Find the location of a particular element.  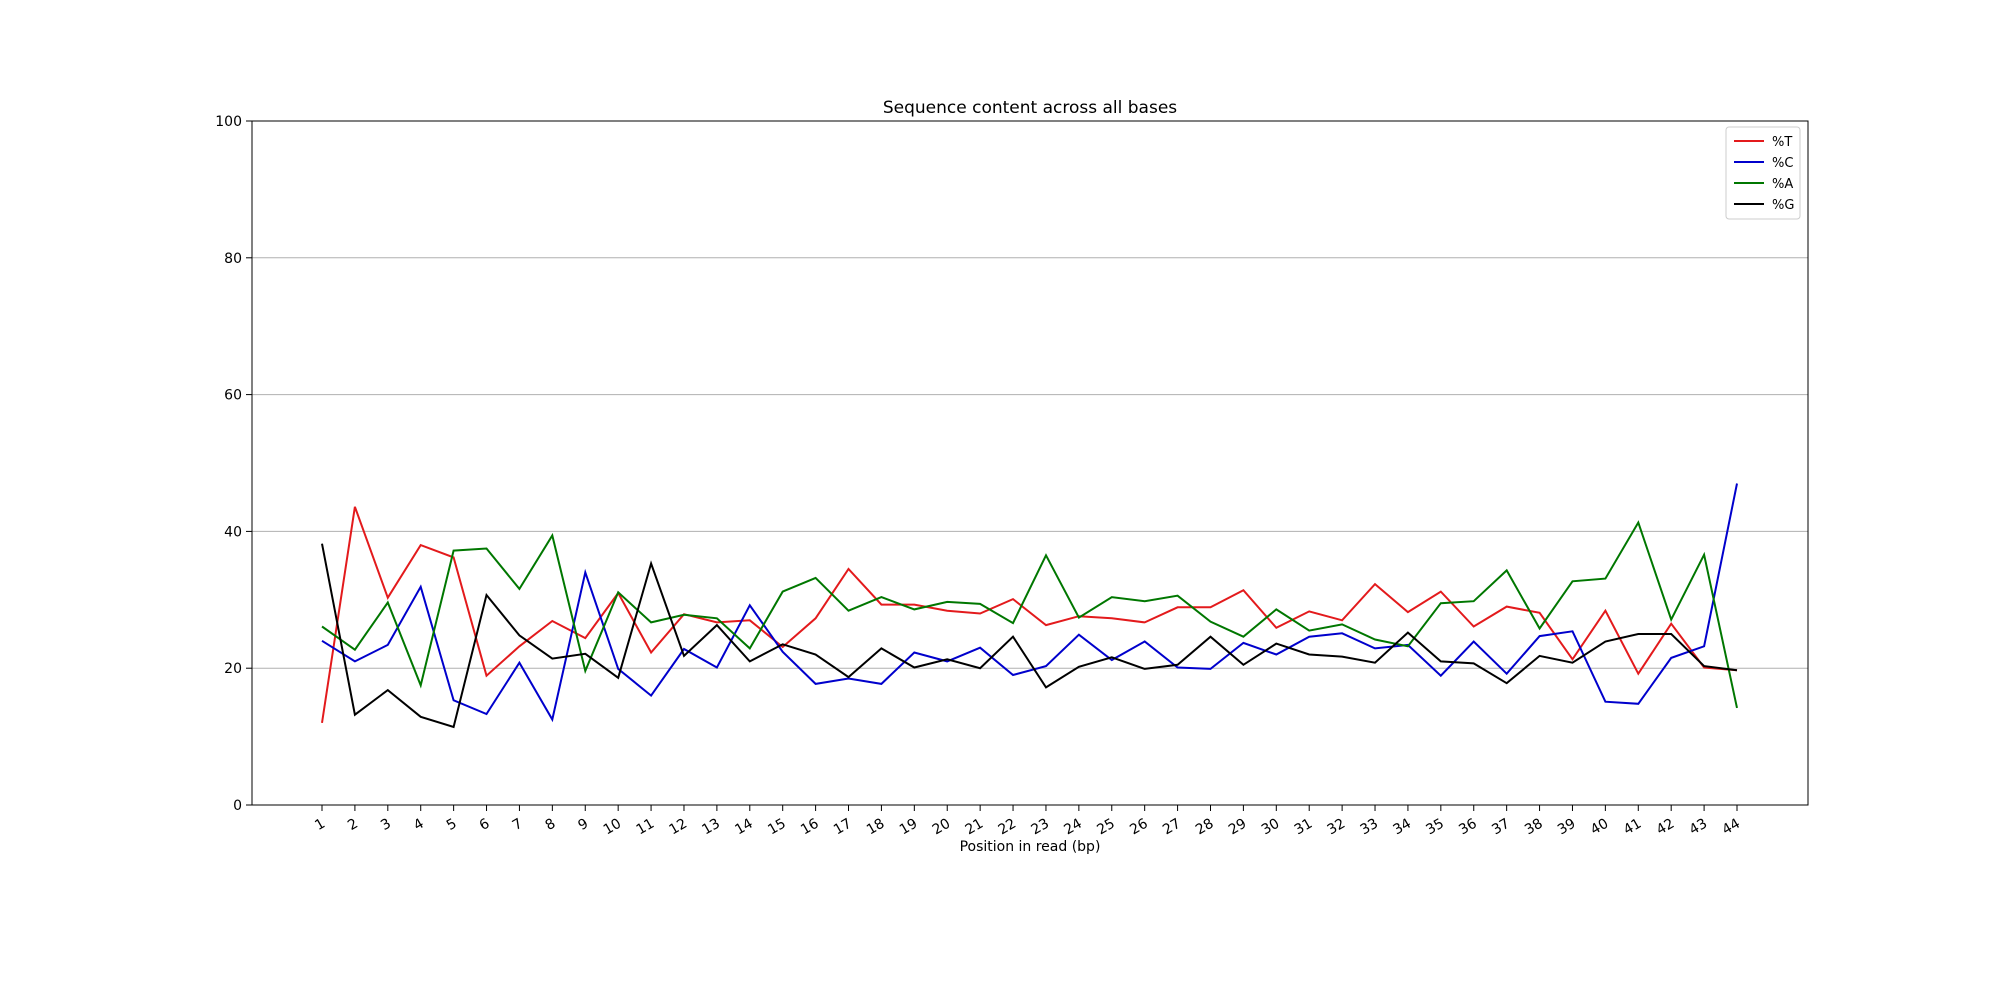

y-tick-label-20: 20 is located at coordinates (233, 669).